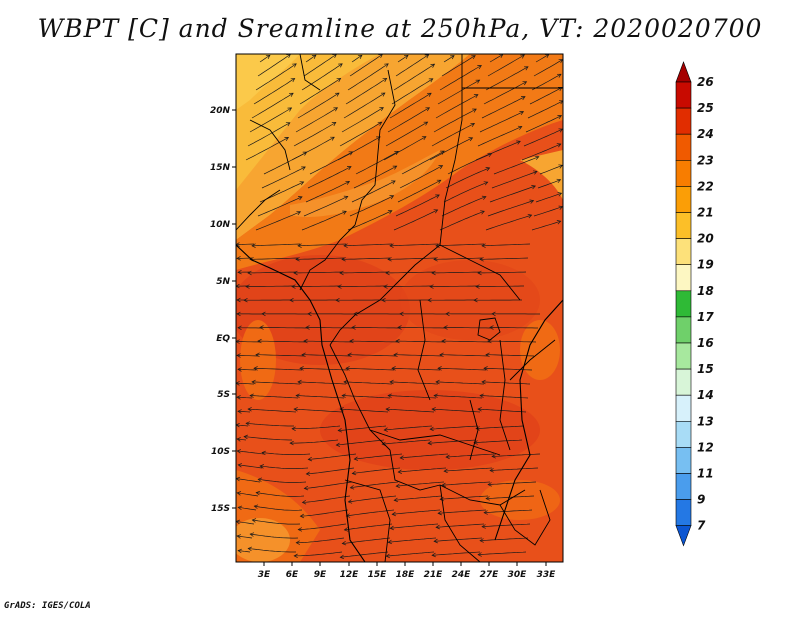 Image resolution: width=800 pixels, height=618 pixels. Describe the element at coordinates (434, 575) in the screenshot. I see `lon-tick-label: 21E` at that location.